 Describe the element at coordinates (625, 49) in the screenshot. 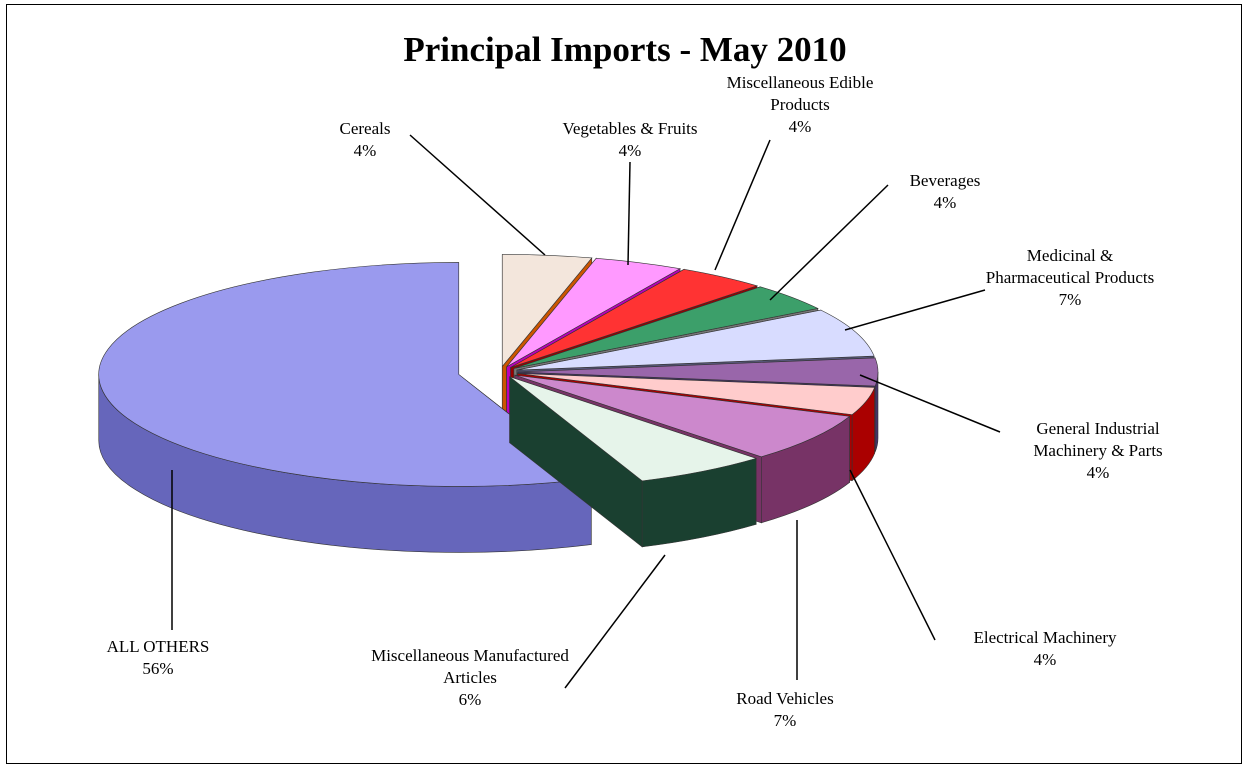

I see `chart-title: Principal Imports - May 2010` at that location.